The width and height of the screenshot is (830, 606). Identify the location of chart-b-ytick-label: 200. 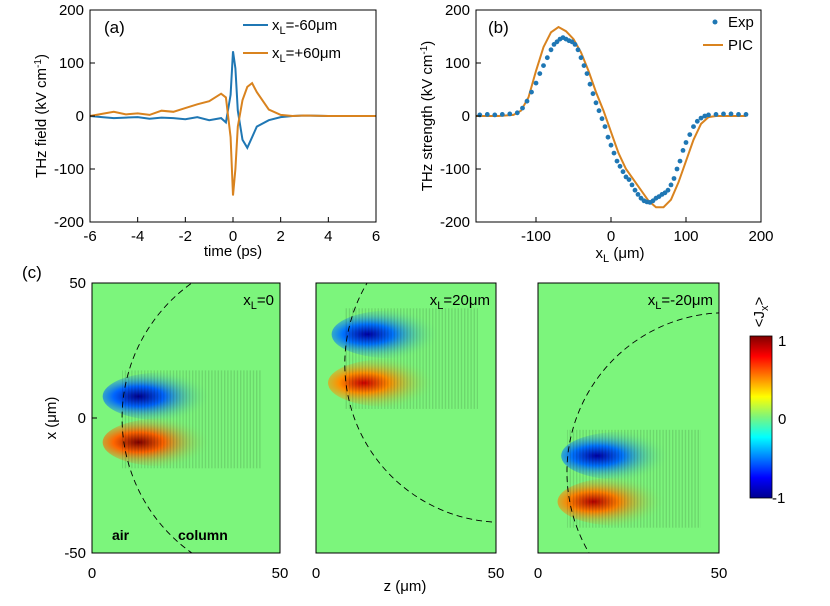
(457, 10).